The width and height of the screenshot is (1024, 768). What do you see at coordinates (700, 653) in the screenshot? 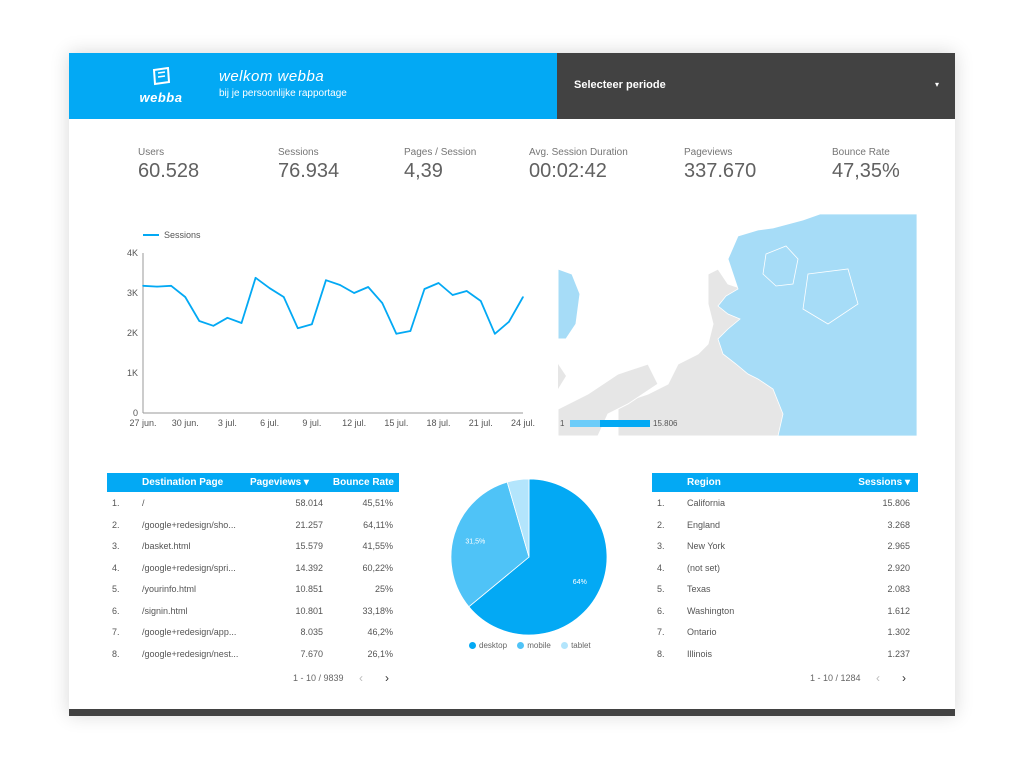
I see `cell-region: Illinois` at bounding box center [700, 653].